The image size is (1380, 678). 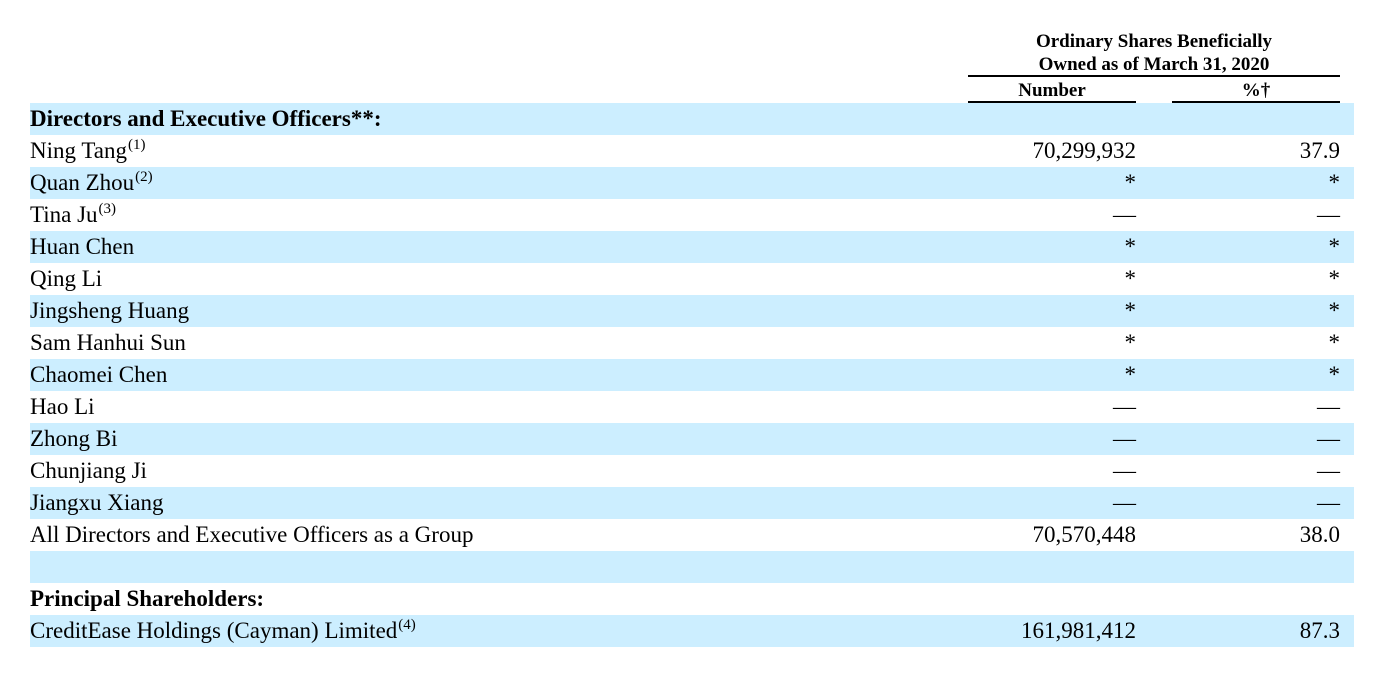 I want to click on holder-name-text: Directors and Executive Officers**:, so click(x=206, y=118).